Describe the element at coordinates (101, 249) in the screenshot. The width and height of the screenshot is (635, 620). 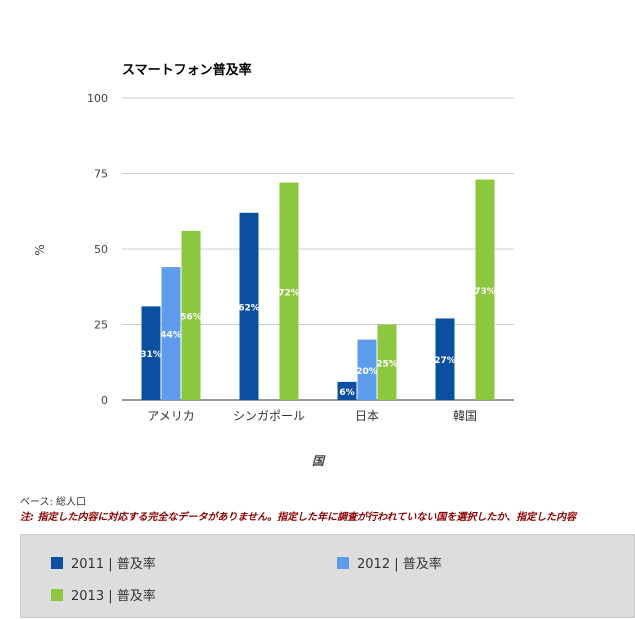
I see `y-tick-label: 50` at that location.